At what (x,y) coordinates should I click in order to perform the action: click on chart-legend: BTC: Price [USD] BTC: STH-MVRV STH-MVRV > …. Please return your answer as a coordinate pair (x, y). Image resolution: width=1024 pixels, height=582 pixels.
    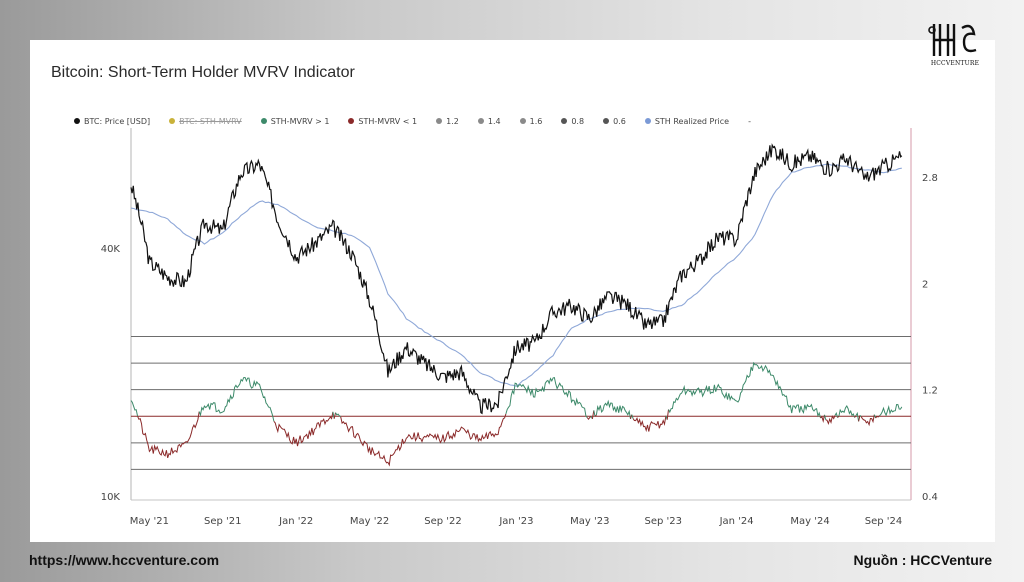
    Looking at the image, I should click on (422, 121).